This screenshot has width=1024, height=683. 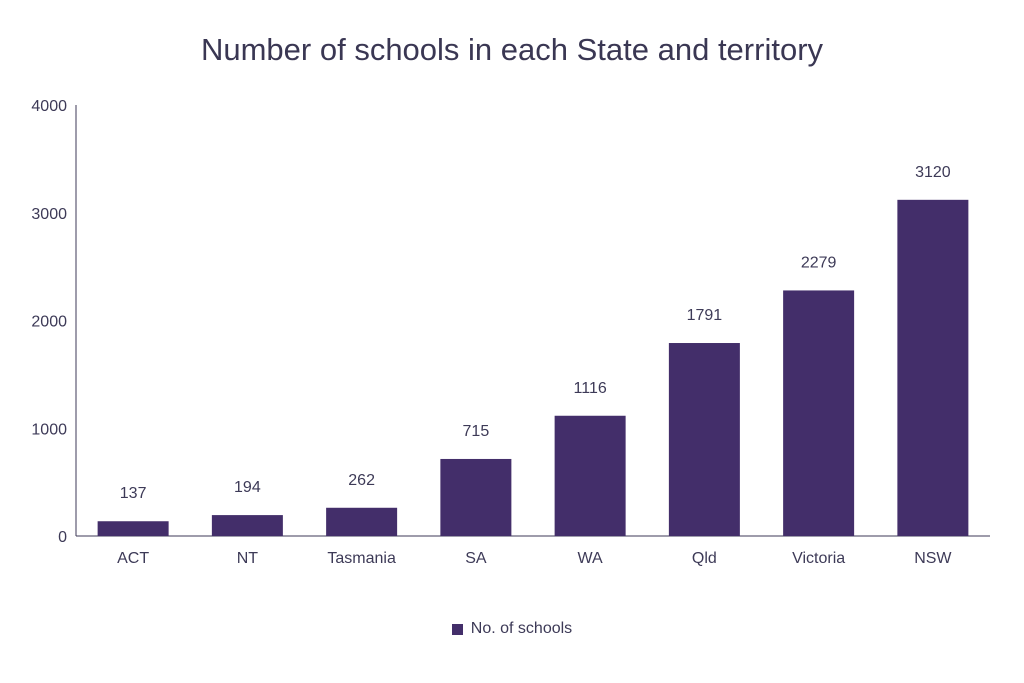 What do you see at coordinates (247, 487) in the screenshot?
I see `data-label: 194` at bounding box center [247, 487].